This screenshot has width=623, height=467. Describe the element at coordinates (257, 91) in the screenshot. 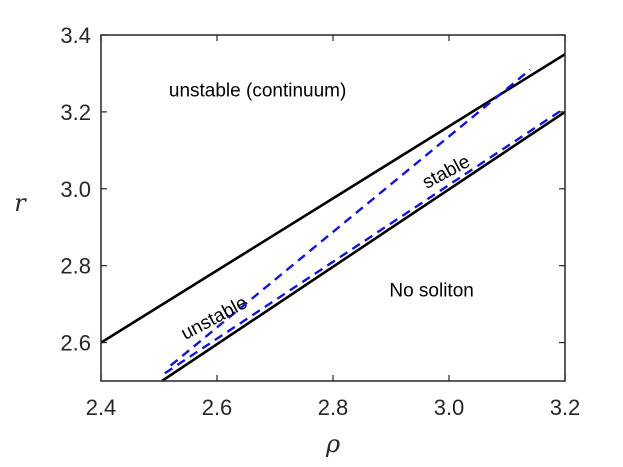

I see `region-annotation-1: unstable (continuum)` at that location.